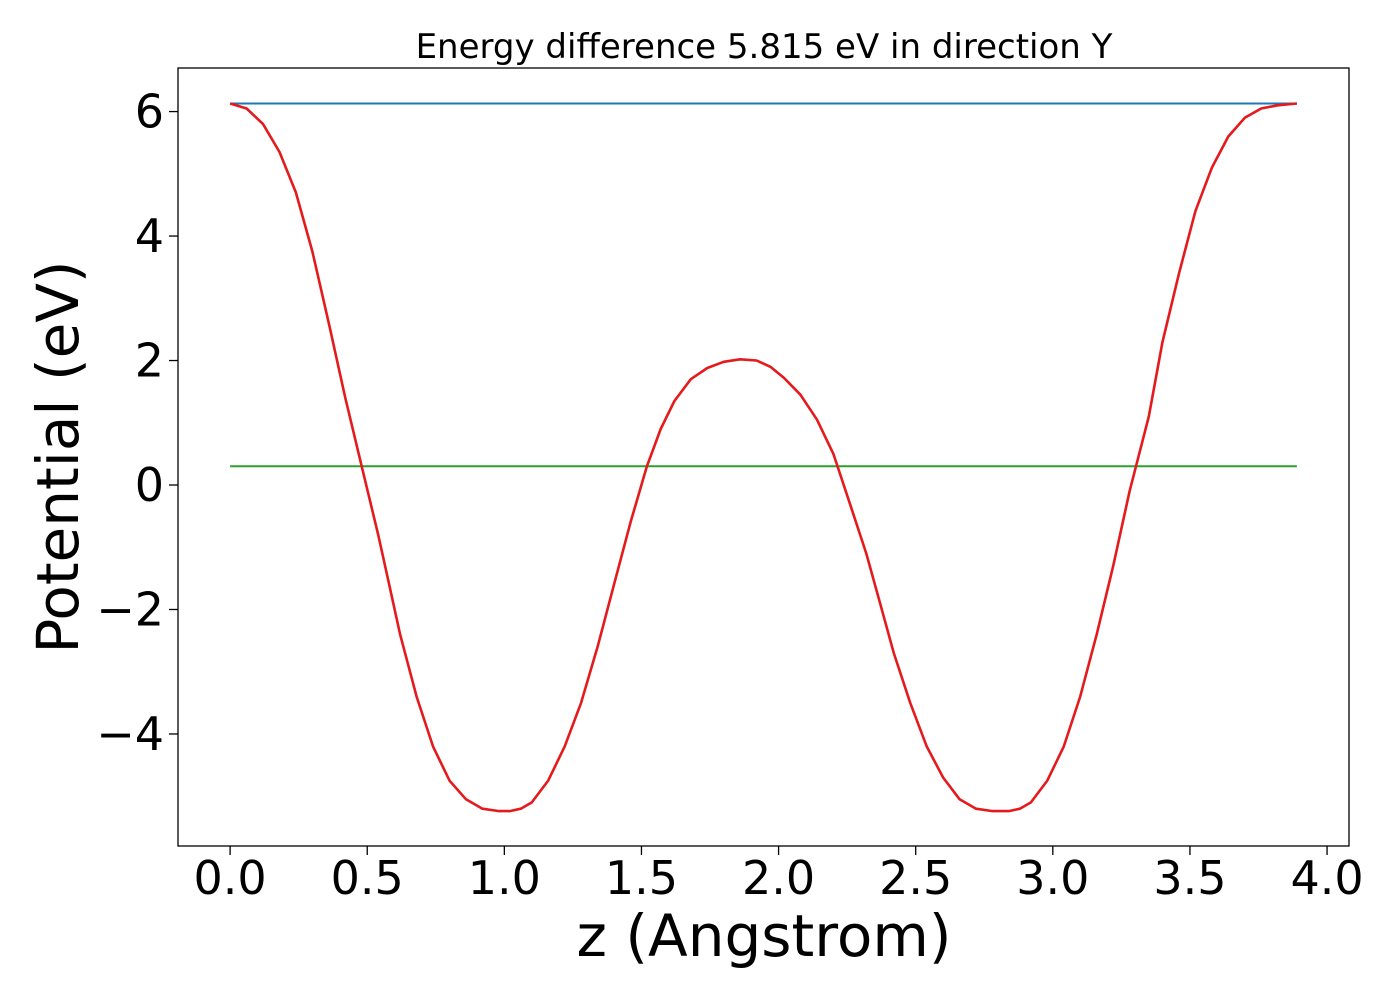  I want to click on y-tick-label: 0, so click(149, 485).